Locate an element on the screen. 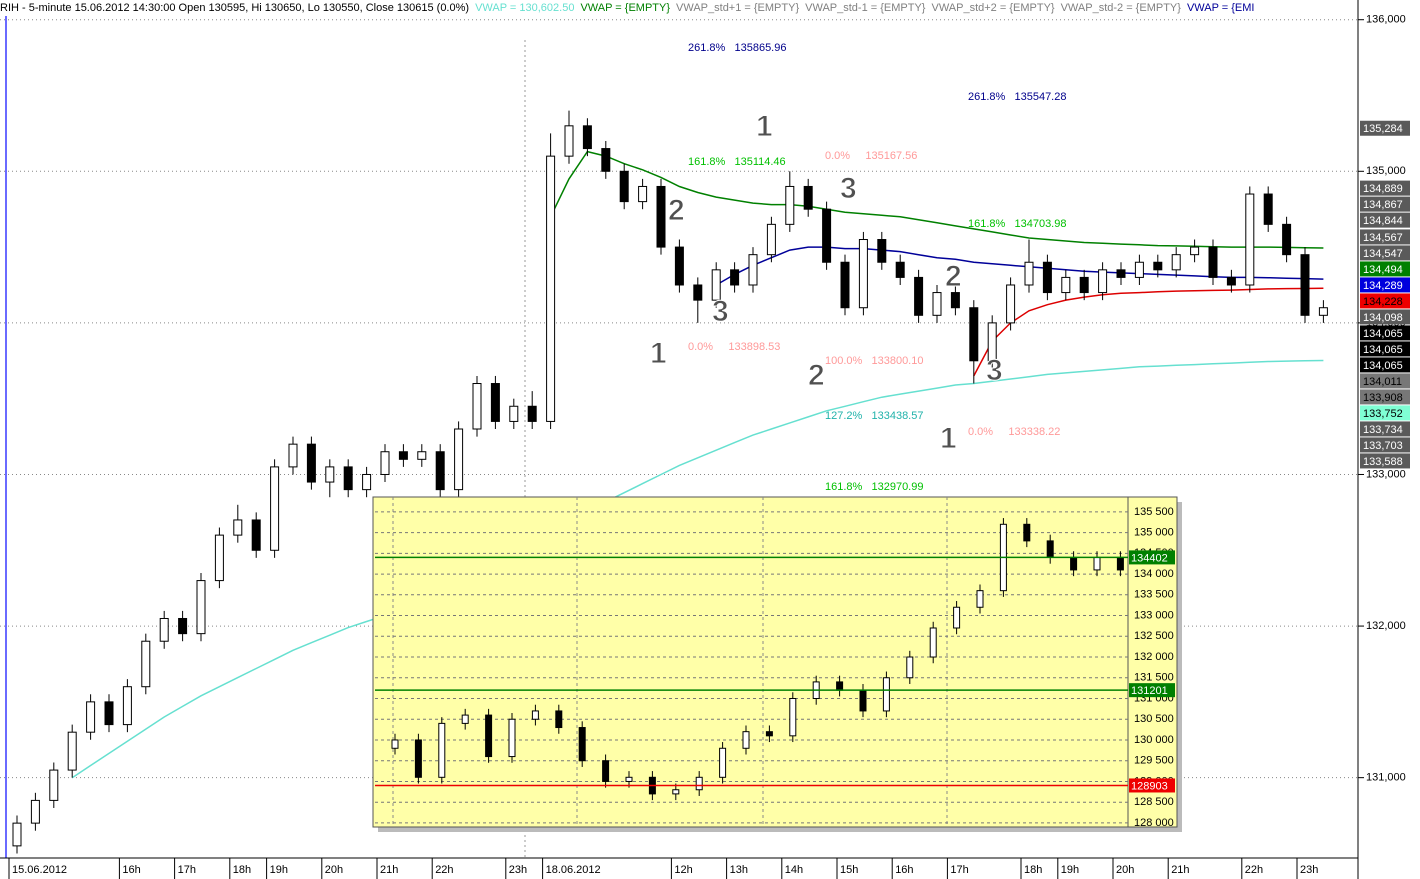  price-tag-label: 134,844 is located at coordinates (1383, 221).